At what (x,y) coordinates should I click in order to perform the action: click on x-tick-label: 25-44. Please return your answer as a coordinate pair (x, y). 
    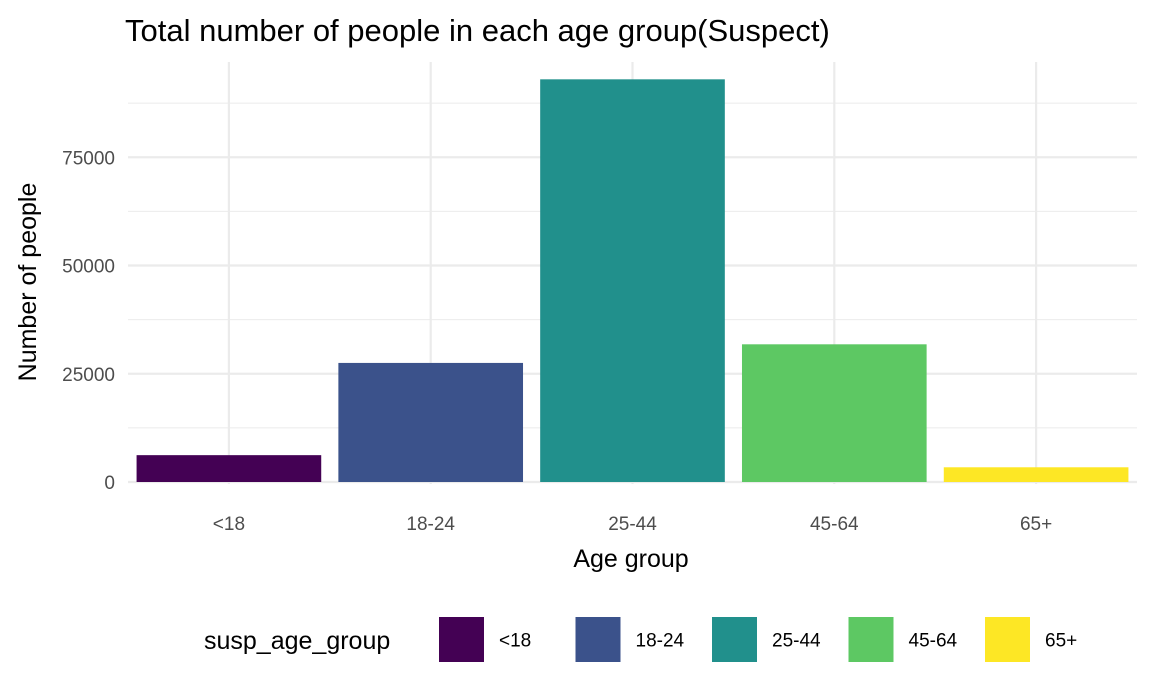
    Looking at the image, I should click on (632, 524).